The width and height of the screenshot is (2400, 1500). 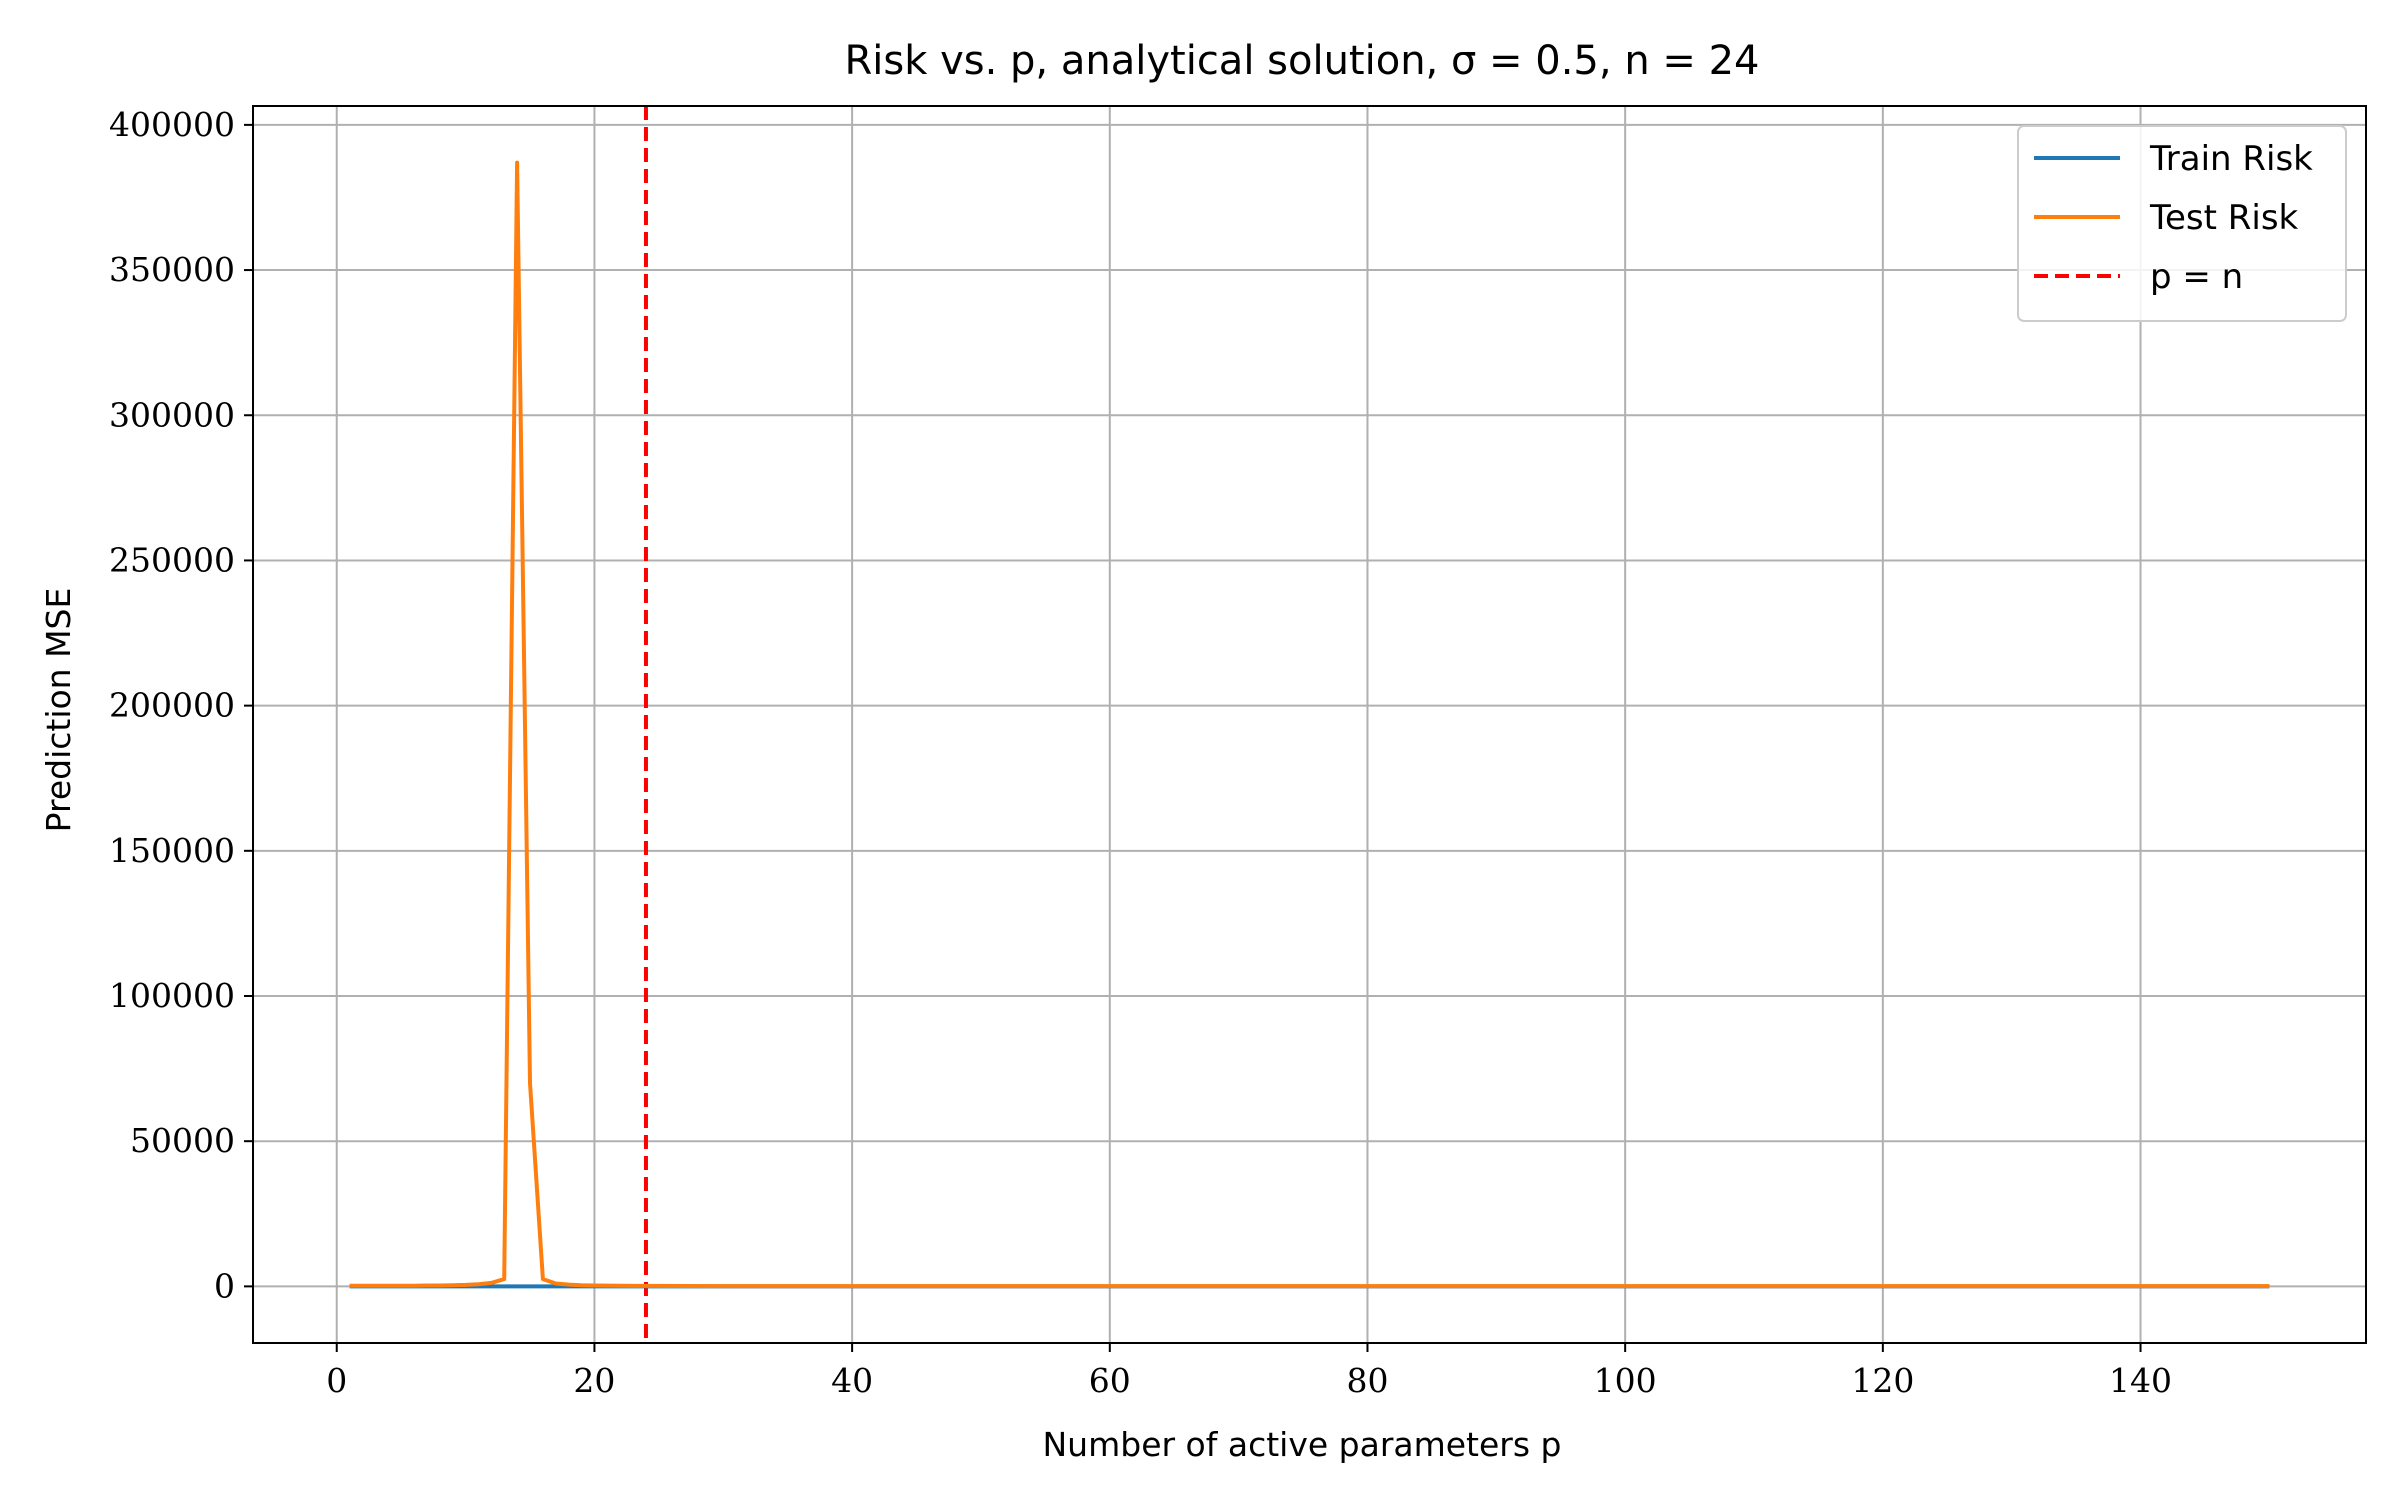 What do you see at coordinates (224, 1285) in the screenshot?
I see `y-tick-label: 0` at bounding box center [224, 1285].